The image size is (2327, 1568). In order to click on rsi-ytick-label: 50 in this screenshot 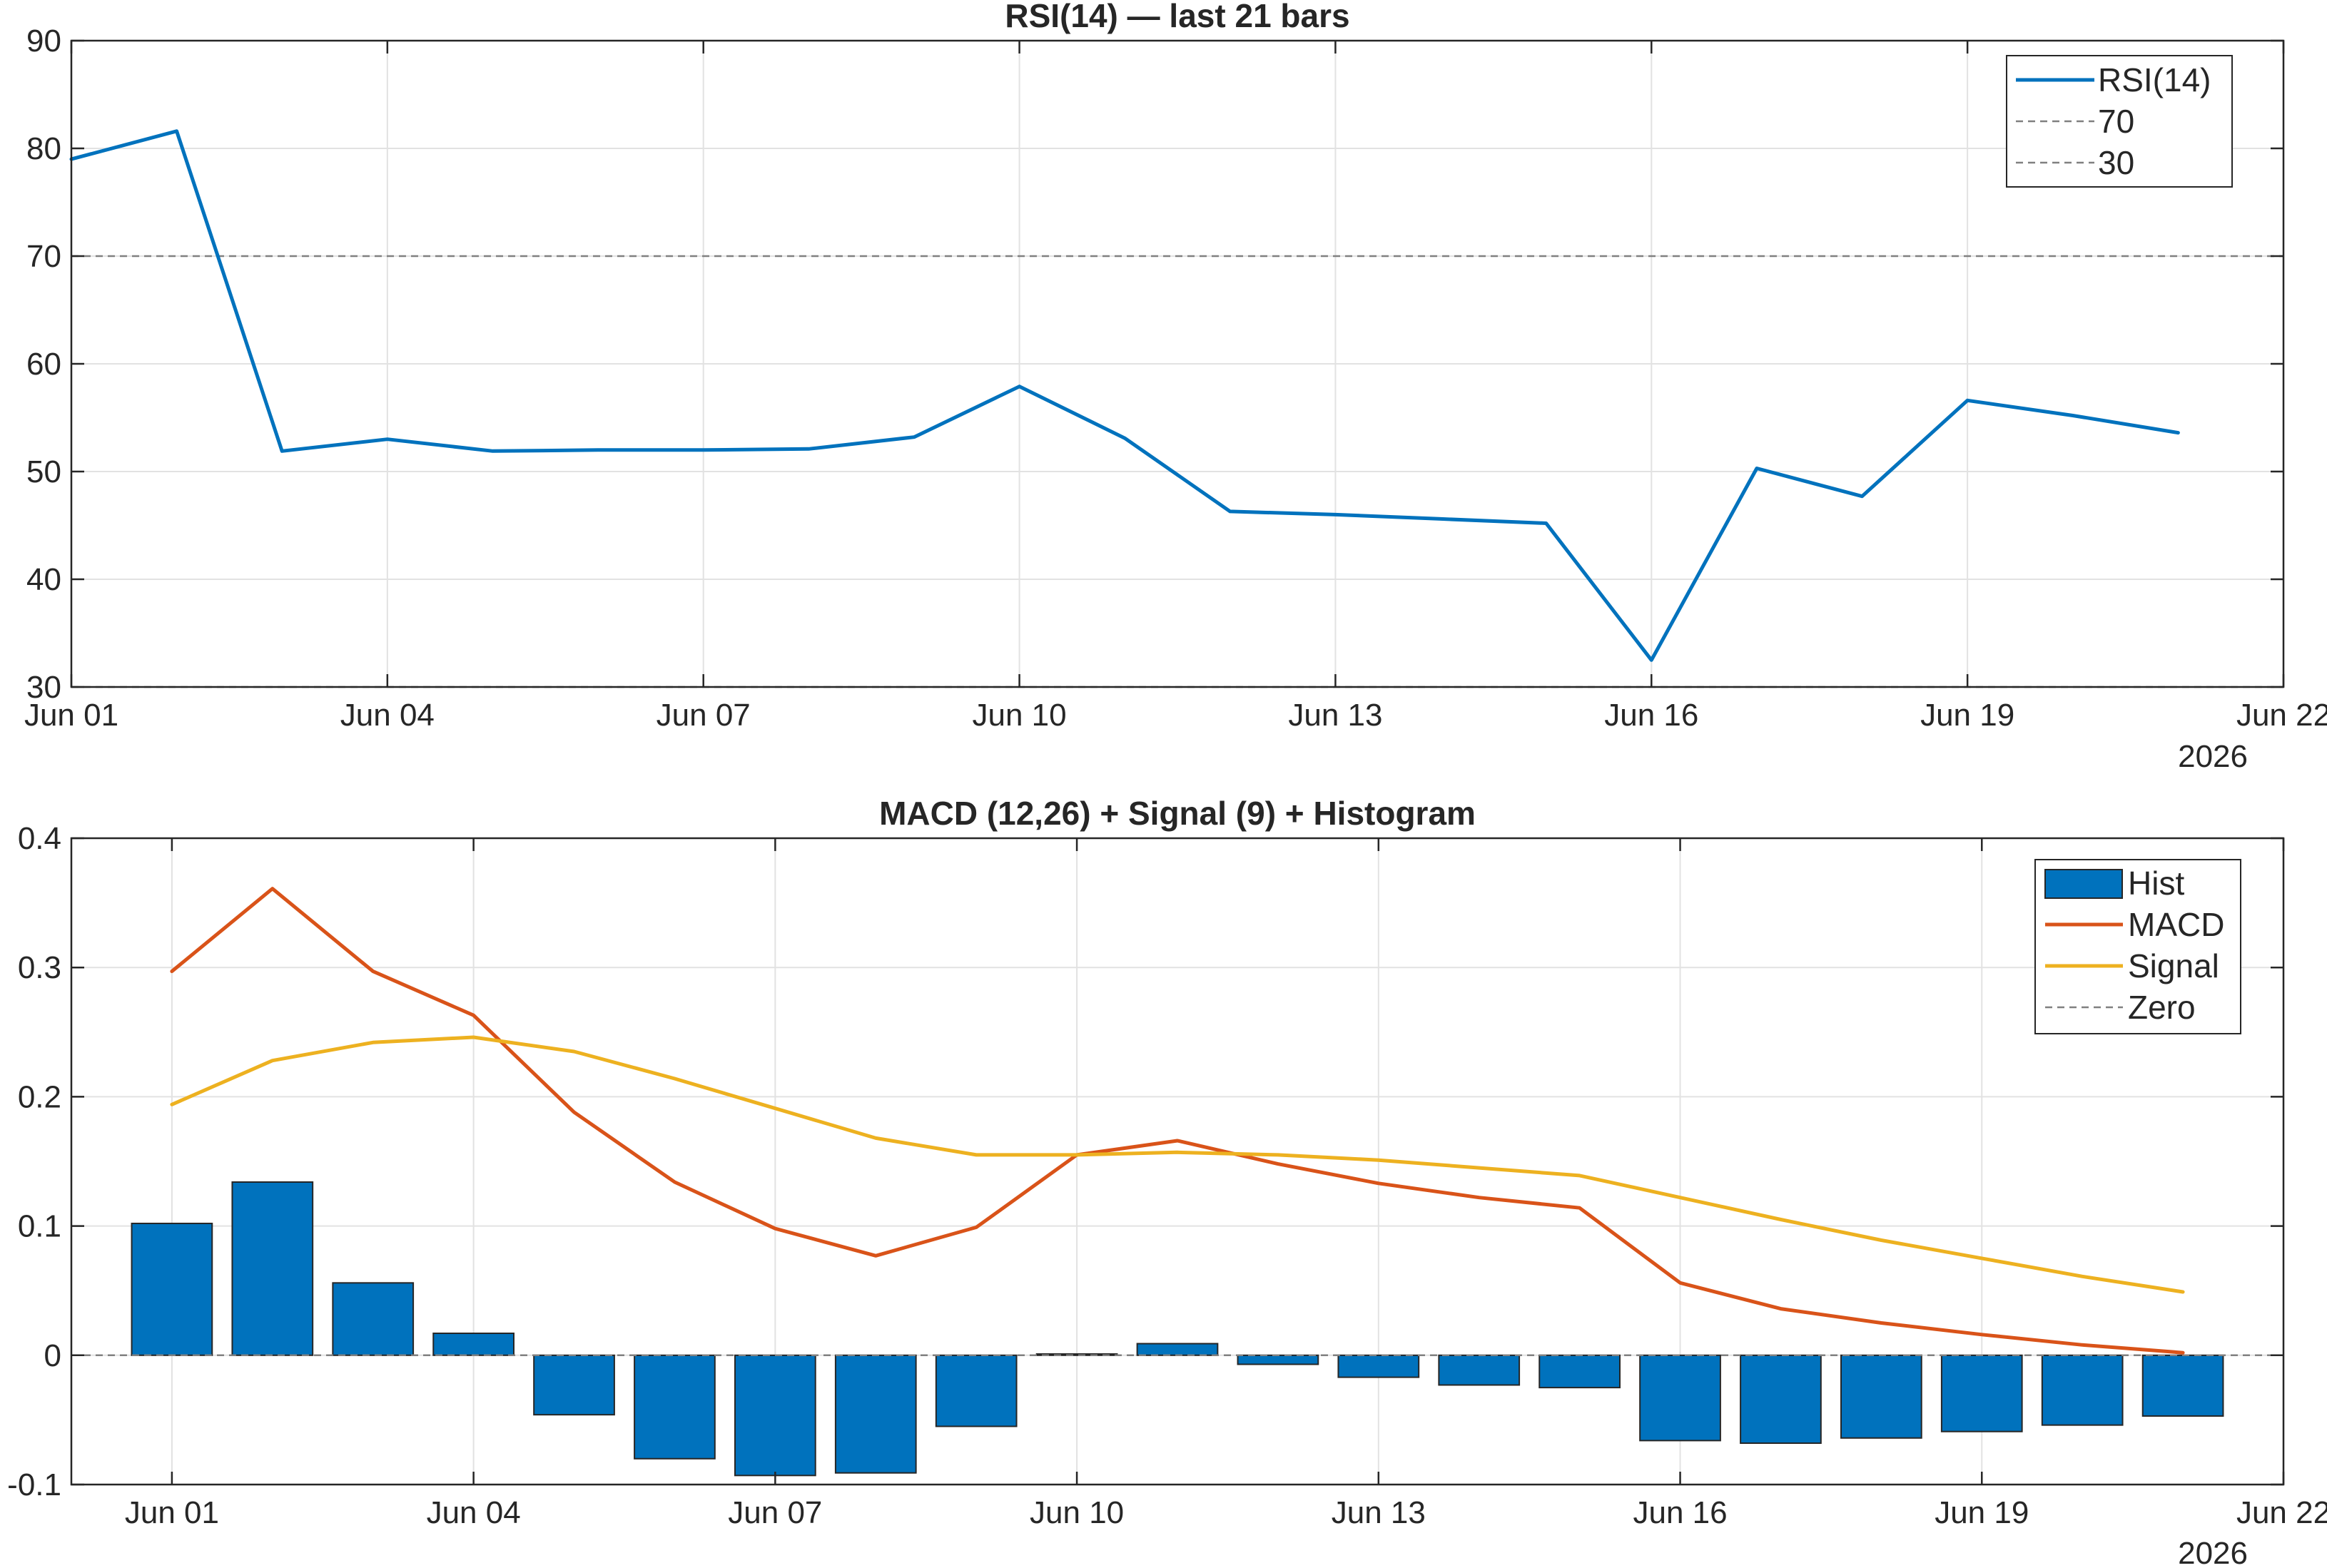, I will do `click(43, 471)`.